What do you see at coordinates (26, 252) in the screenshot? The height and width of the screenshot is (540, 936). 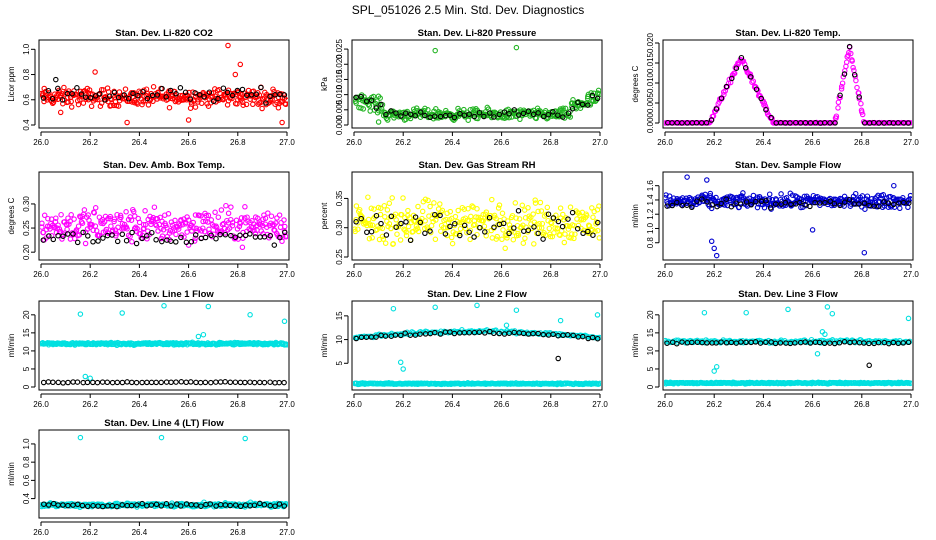 I see `y-tick-label: 0.20` at bounding box center [26, 252].